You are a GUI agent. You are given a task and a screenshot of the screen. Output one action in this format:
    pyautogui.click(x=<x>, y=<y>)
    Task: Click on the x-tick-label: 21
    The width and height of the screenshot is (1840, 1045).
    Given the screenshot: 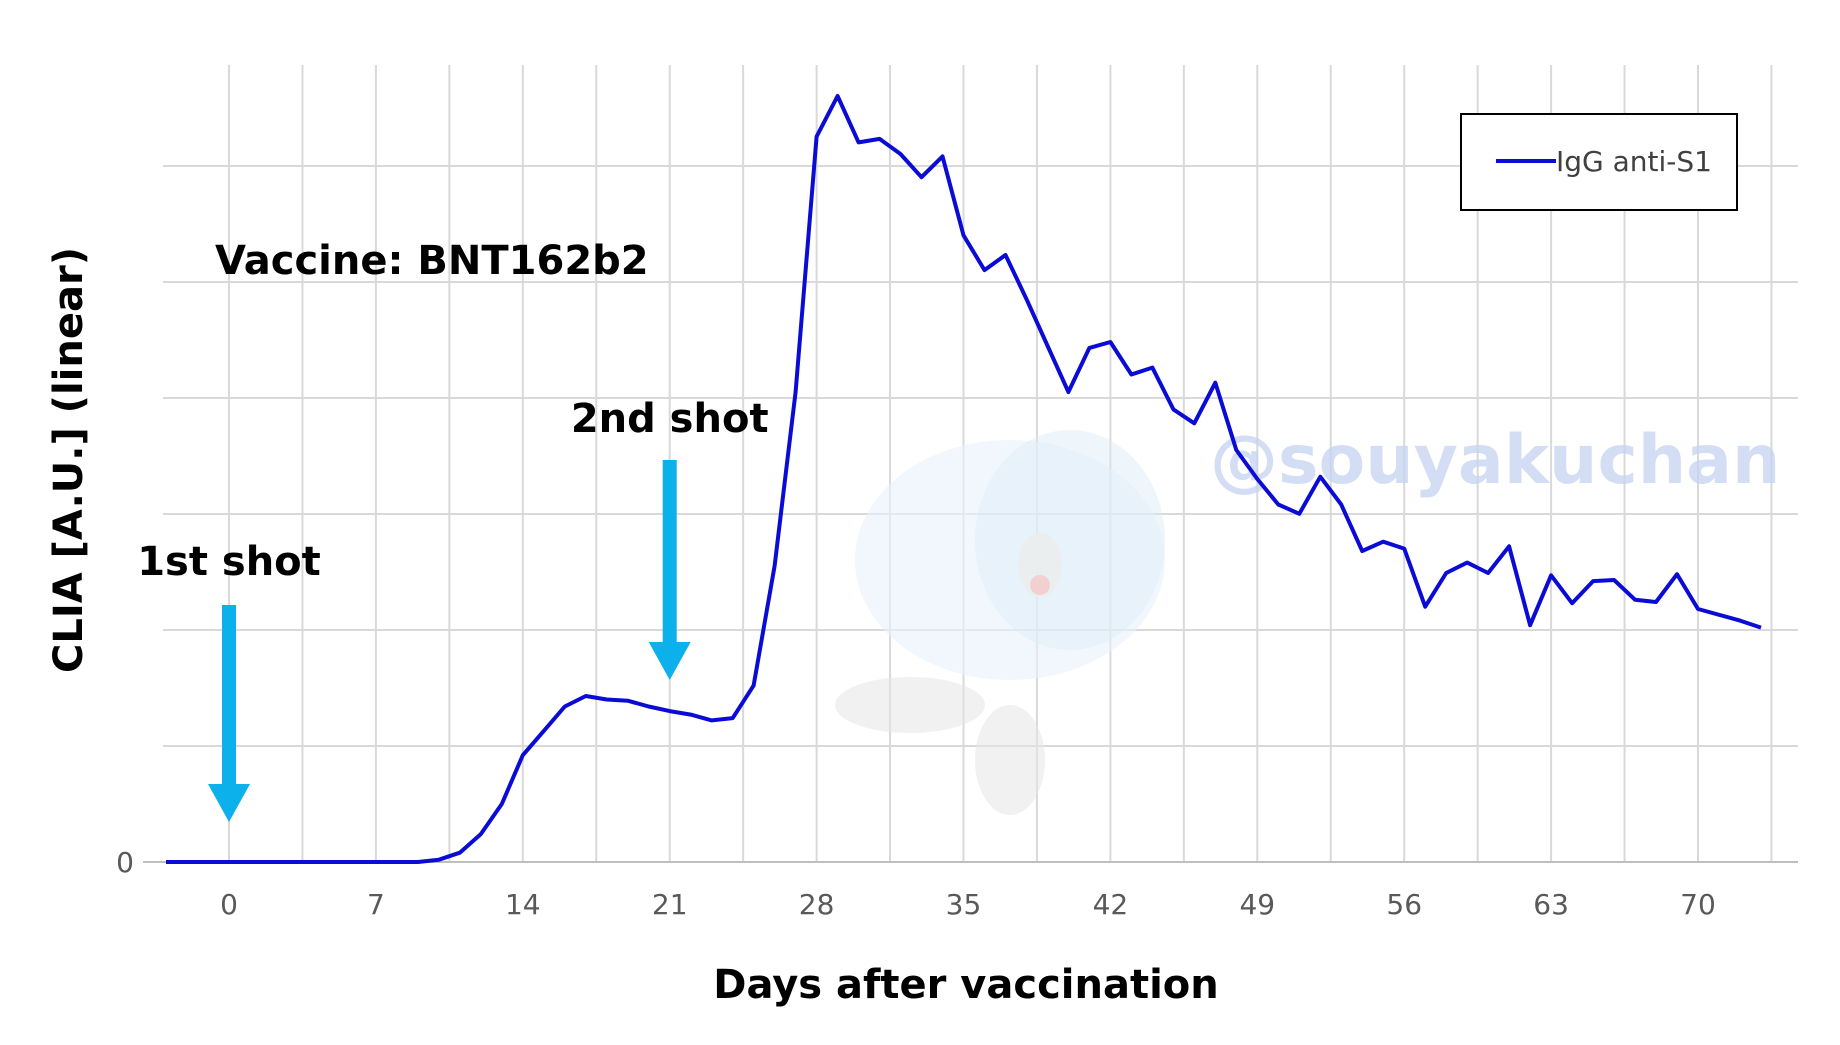 What is the action you would take?
    pyautogui.click(x=670, y=904)
    